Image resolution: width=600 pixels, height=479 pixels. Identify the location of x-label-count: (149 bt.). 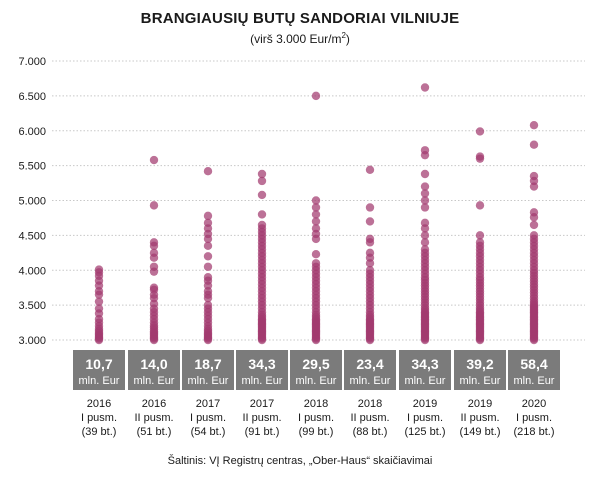
(480, 432).